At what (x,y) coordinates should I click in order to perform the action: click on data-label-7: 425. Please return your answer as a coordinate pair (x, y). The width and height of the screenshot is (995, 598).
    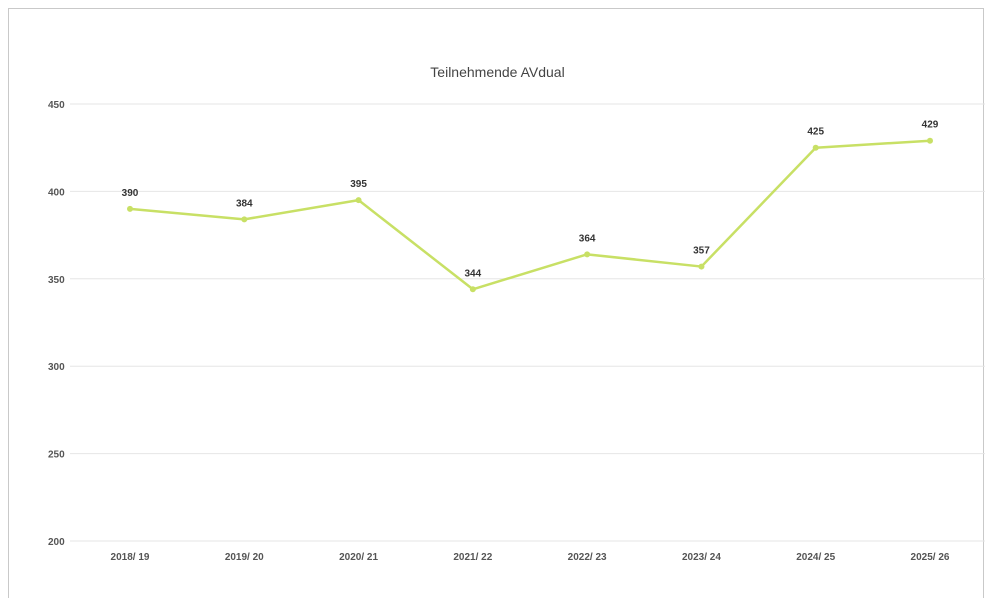
    Looking at the image, I should click on (815, 132).